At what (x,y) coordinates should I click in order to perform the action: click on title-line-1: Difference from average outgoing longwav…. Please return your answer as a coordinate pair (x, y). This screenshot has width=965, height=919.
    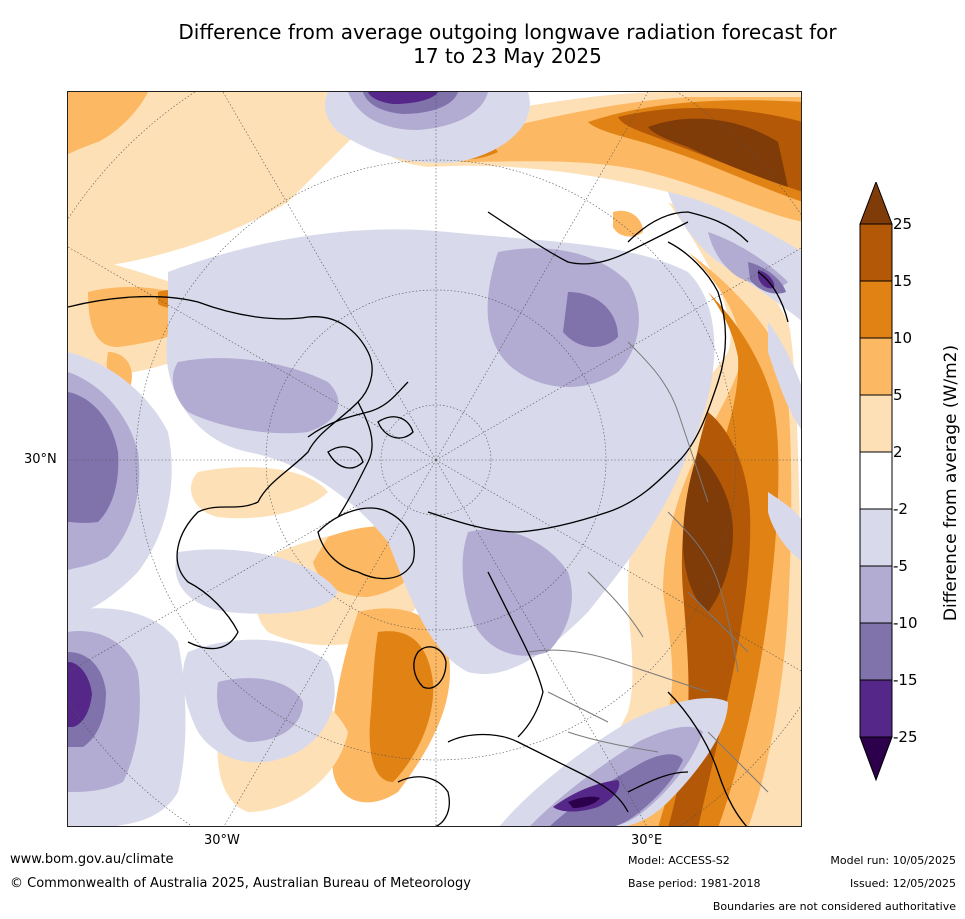
    Looking at the image, I should click on (507, 32).